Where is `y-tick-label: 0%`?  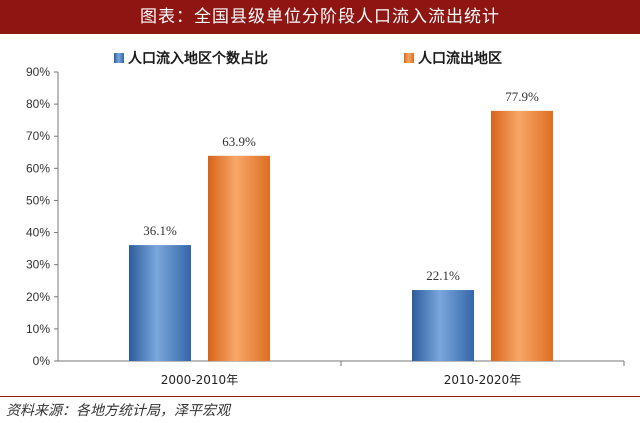
y-tick-label: 0% is located at coordinates (42, 361).